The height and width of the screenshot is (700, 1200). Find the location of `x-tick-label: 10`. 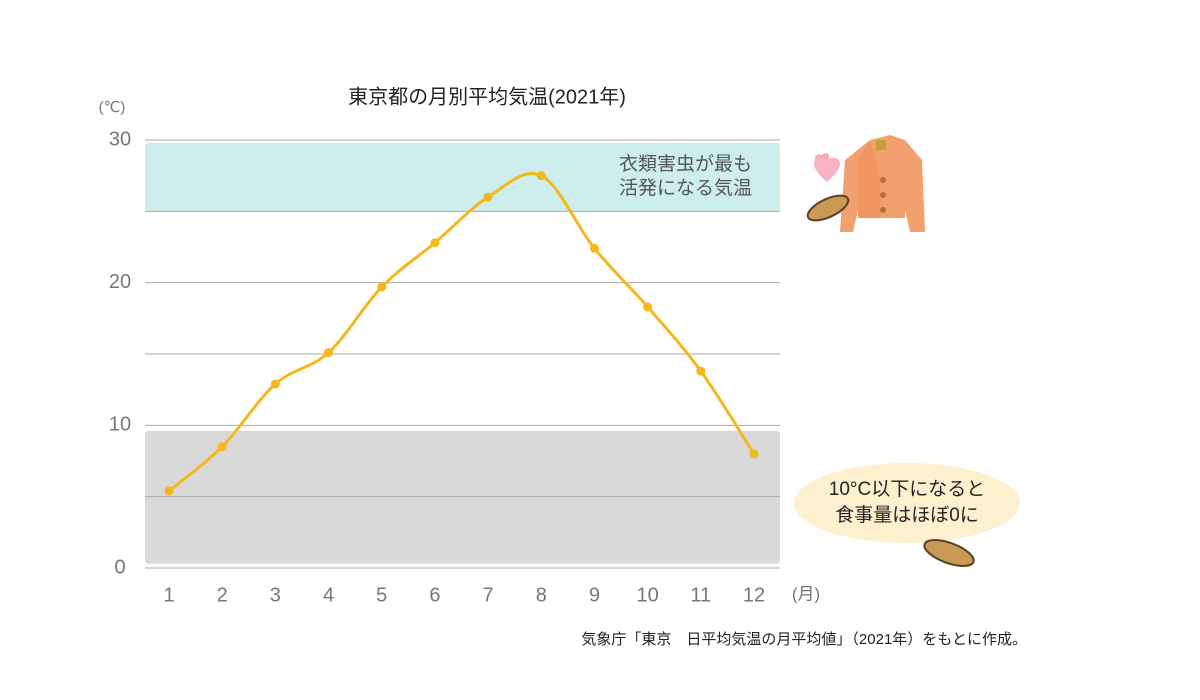

x-tick-label: 10 is located at coordinates (648, 595).